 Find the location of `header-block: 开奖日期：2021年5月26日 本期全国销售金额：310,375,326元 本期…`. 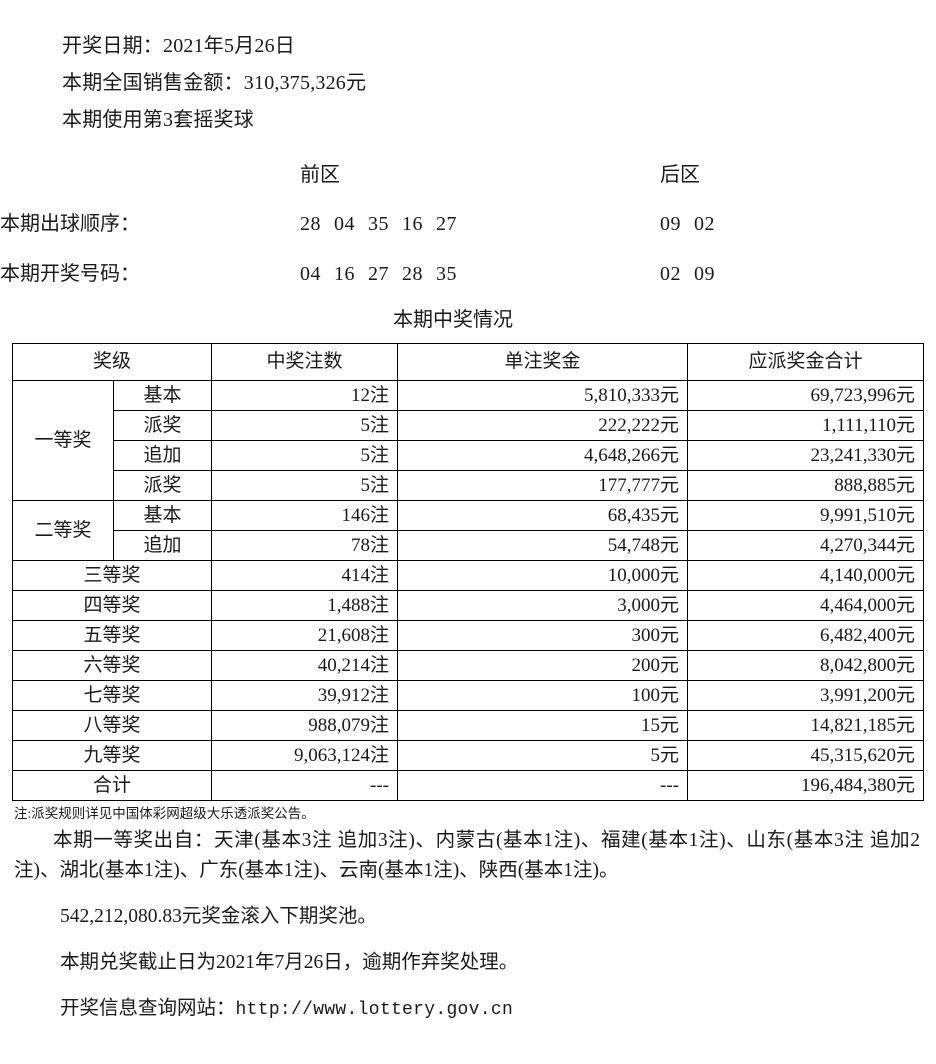

header-block: 开奖日期：2021年5月26日 本期全国销售金额：310,375,326元 本期… is located at coordinates (468, 69).